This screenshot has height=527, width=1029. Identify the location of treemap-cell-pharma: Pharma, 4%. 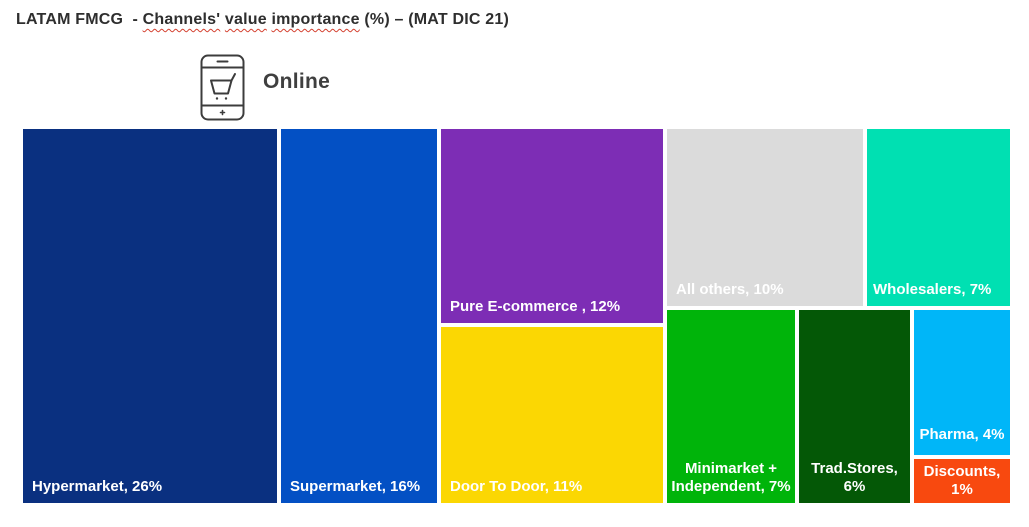
(962, 382).